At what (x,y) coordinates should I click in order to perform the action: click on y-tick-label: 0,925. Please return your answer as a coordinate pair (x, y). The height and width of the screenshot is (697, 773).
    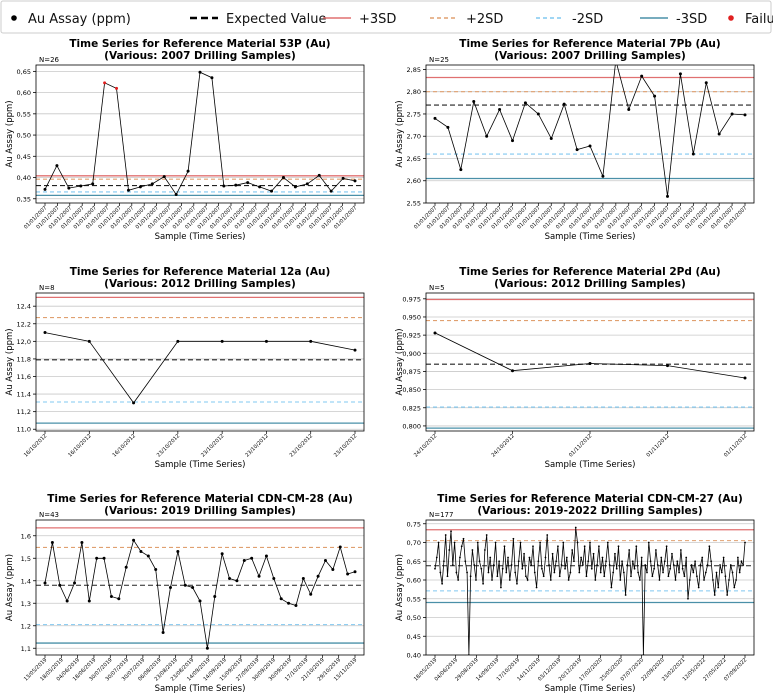
    Looking at the image, I should click on (411, 336).